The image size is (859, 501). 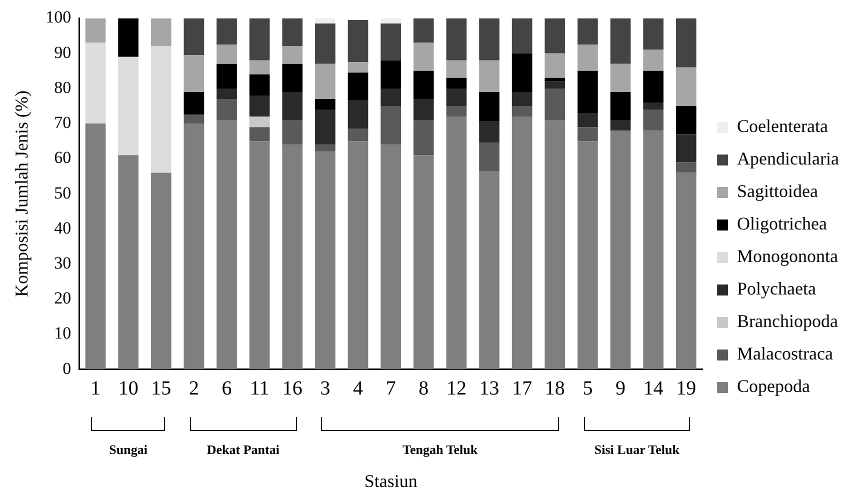 I want to click on x-tick-label: 15, so click(x=161, y=389).